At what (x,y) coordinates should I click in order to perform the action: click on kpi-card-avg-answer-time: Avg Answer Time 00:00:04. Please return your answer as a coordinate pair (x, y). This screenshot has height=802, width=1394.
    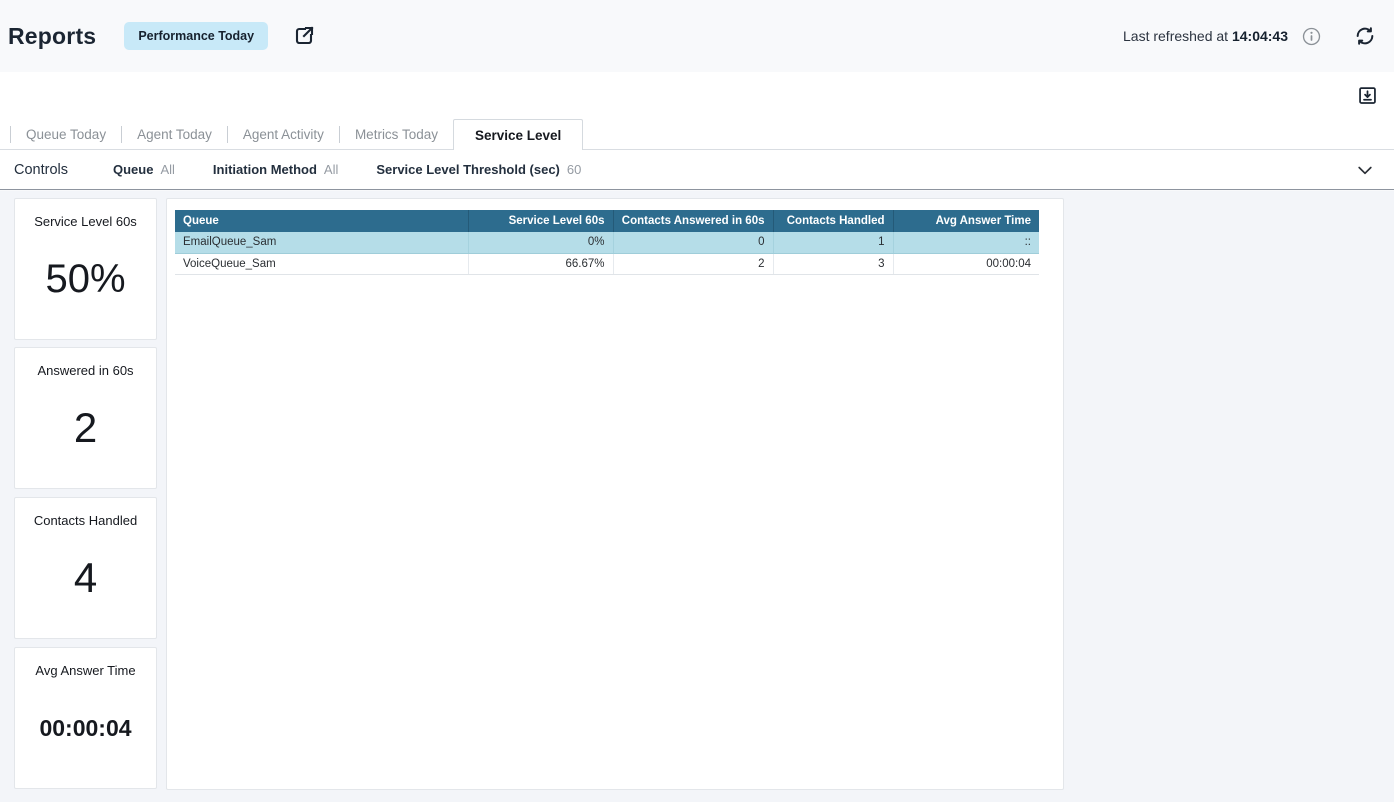
    Looking at the image, I should click on (85, 718).